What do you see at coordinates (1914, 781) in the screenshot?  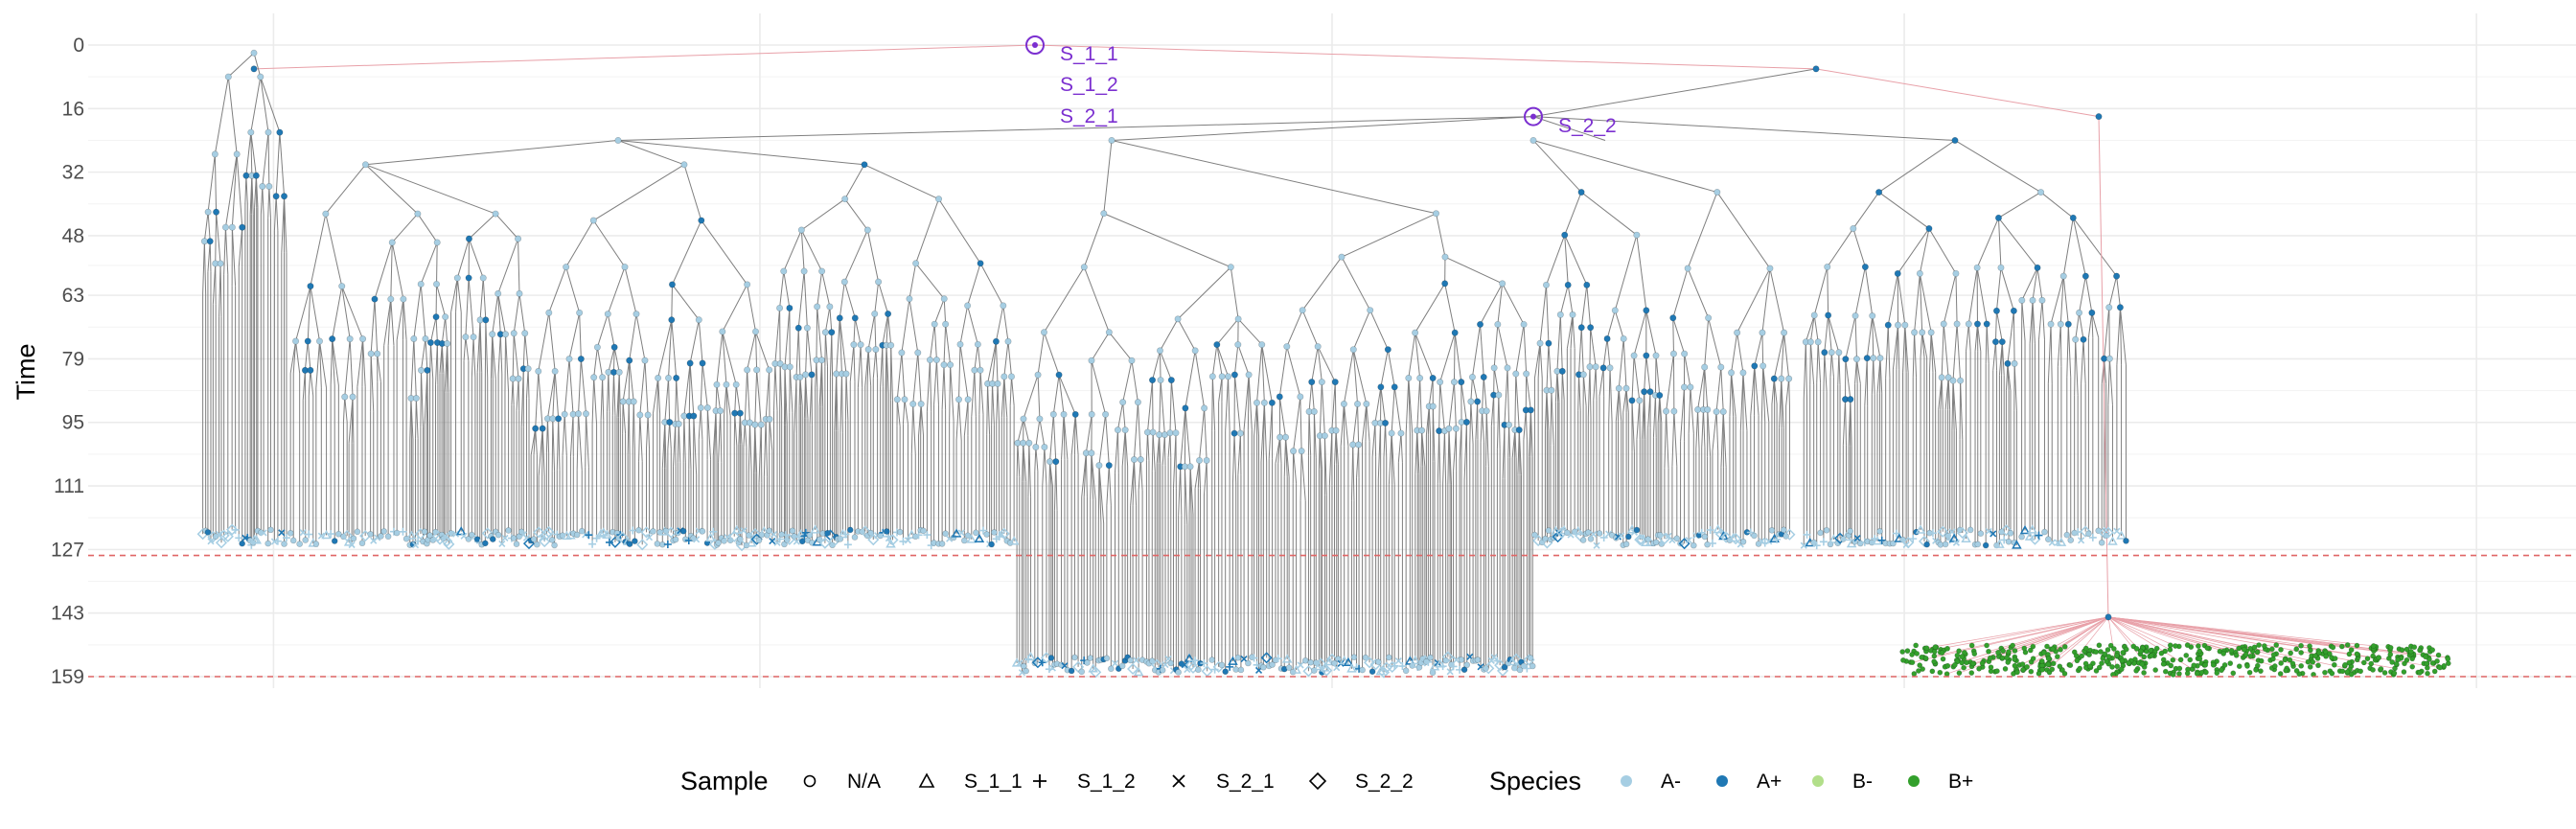 I see `legend-species-swatch` at bounding box center [1914, 781].